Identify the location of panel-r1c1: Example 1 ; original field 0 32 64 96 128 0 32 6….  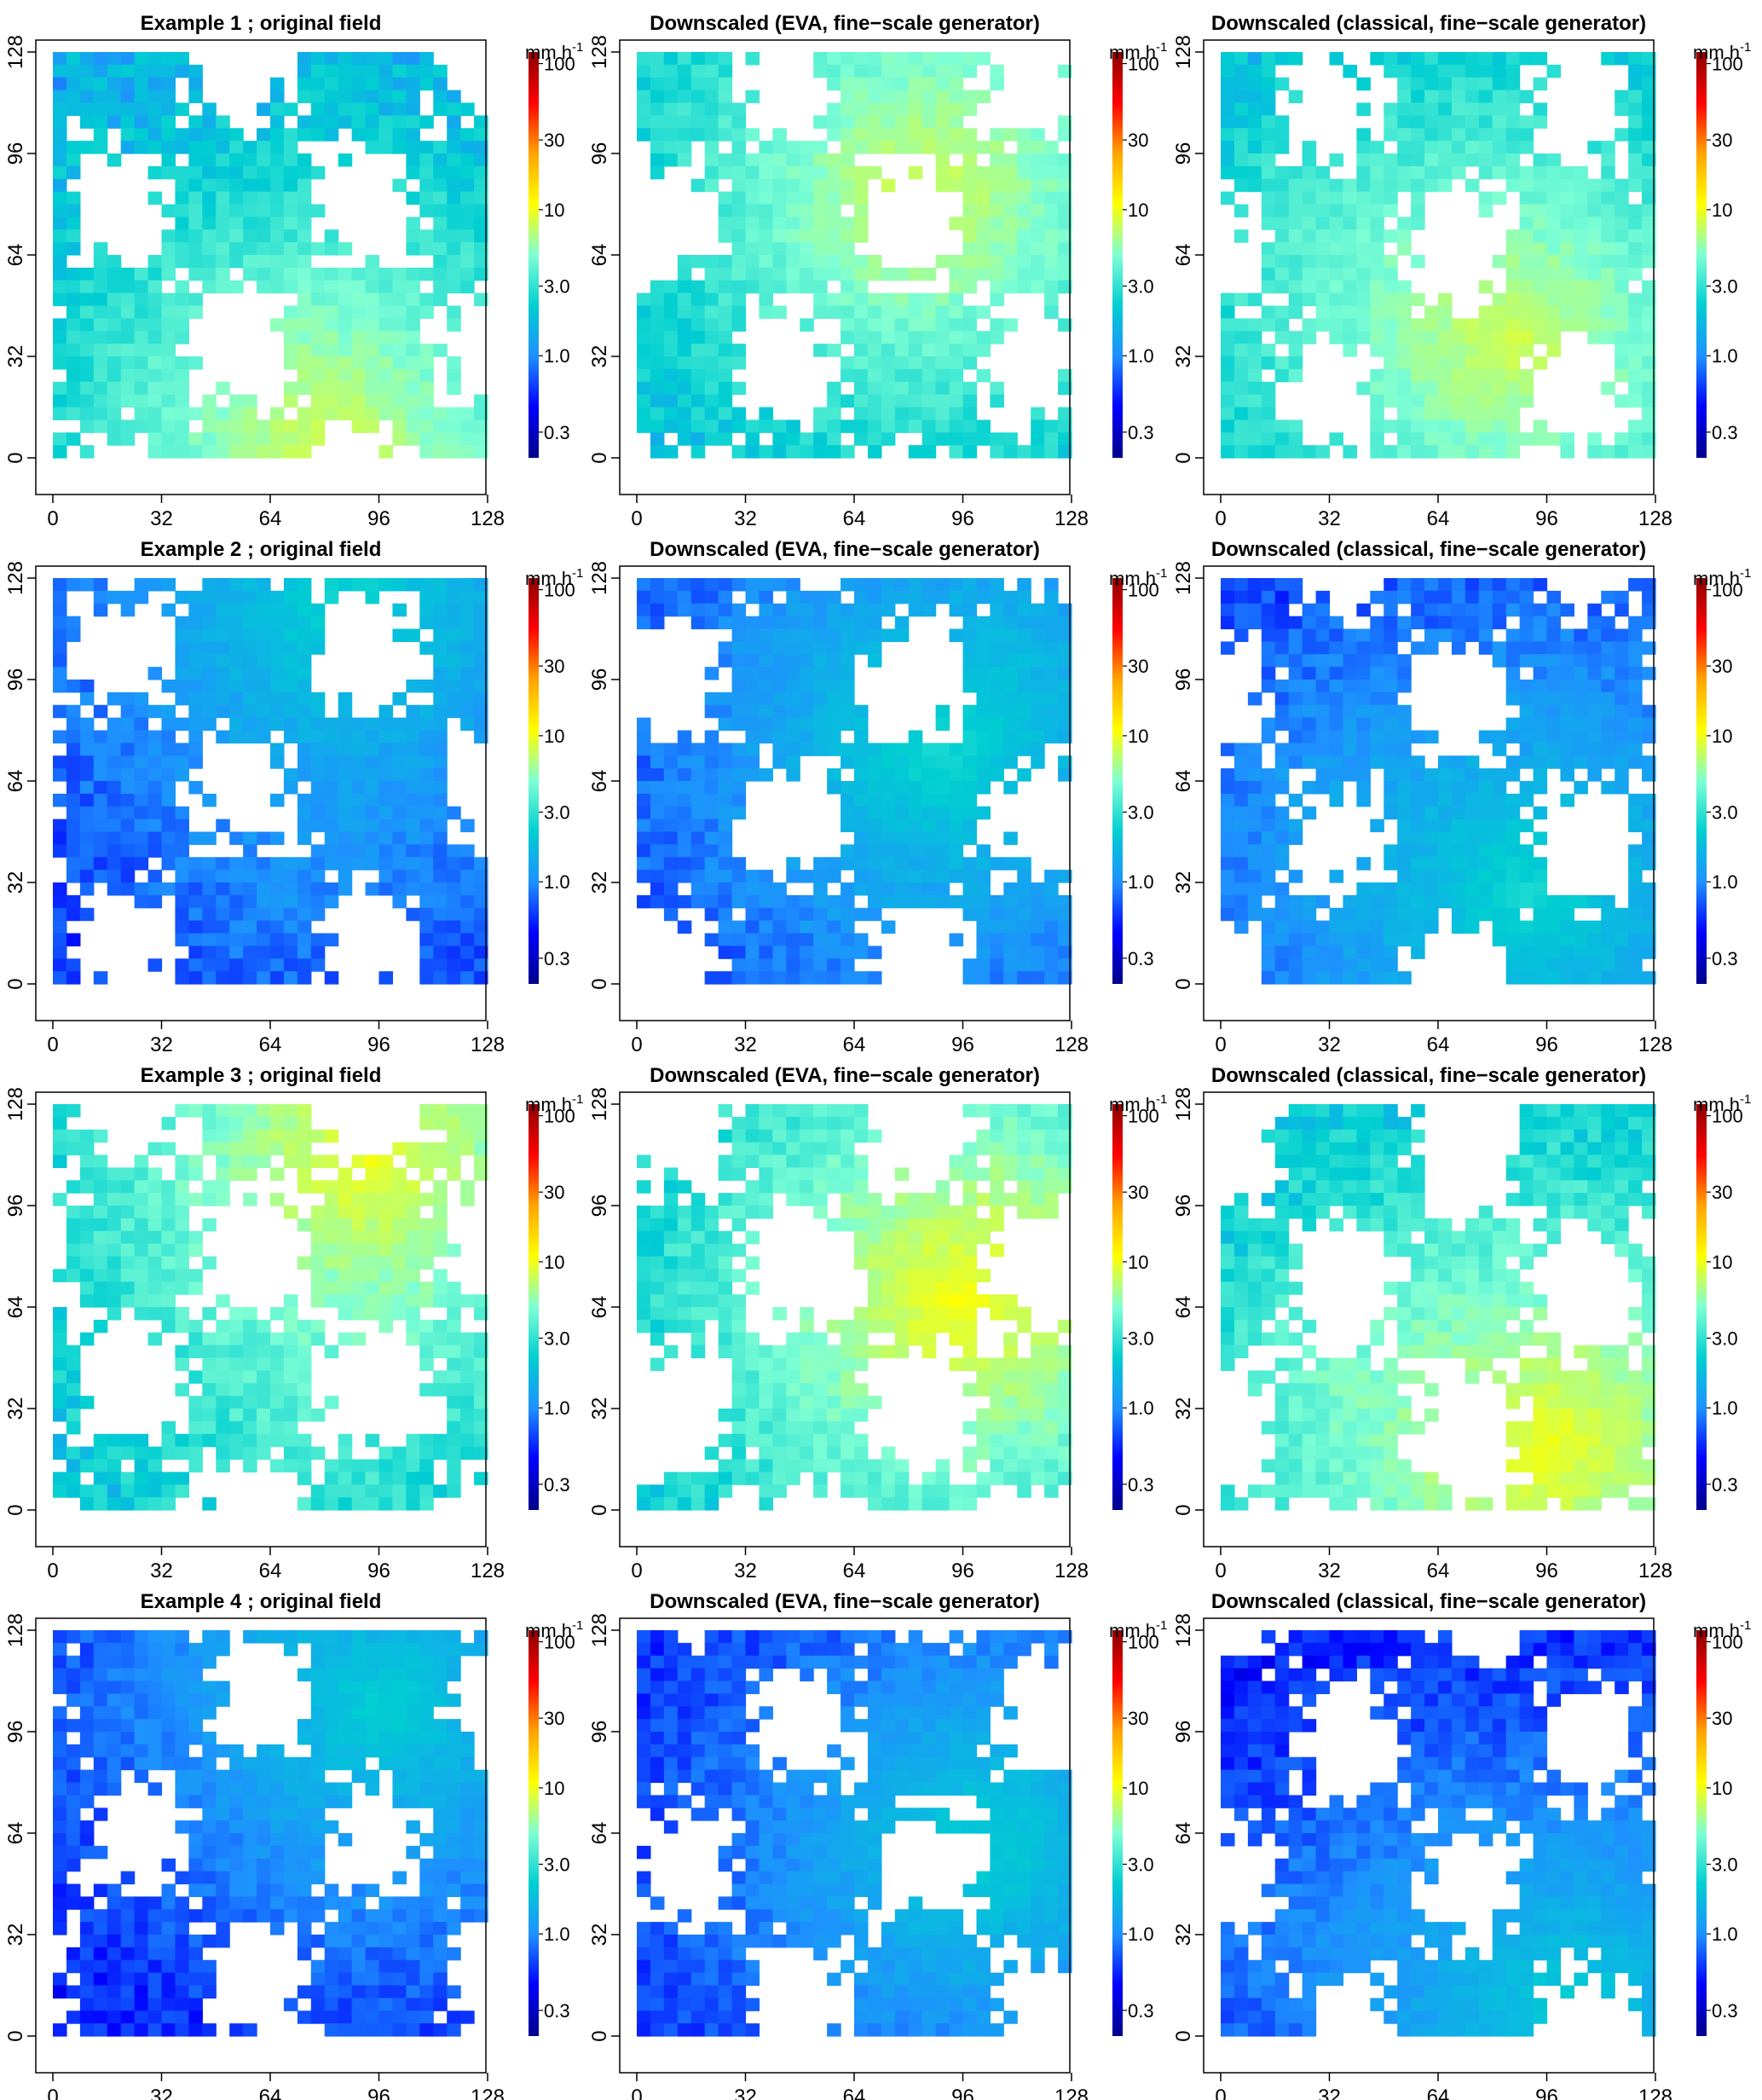
(293, 271).